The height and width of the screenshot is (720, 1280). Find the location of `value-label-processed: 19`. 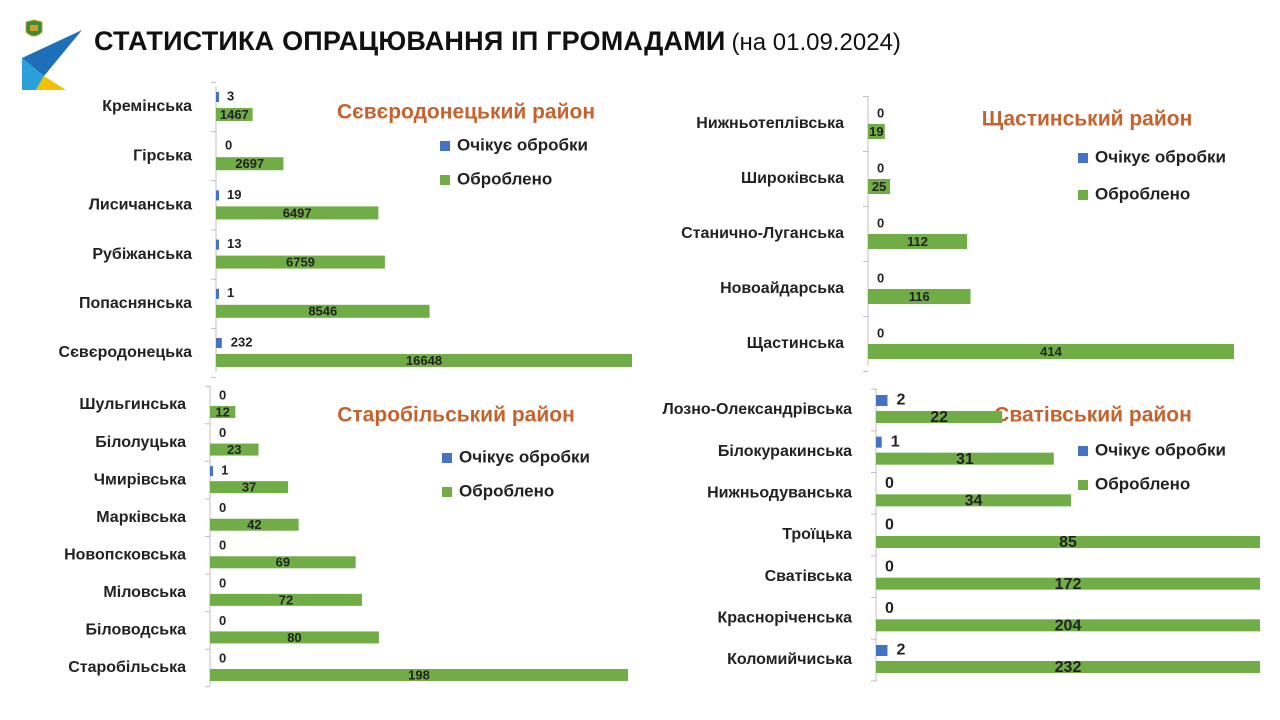

value-label-processed: 19 is located at coordinates (876, 131).